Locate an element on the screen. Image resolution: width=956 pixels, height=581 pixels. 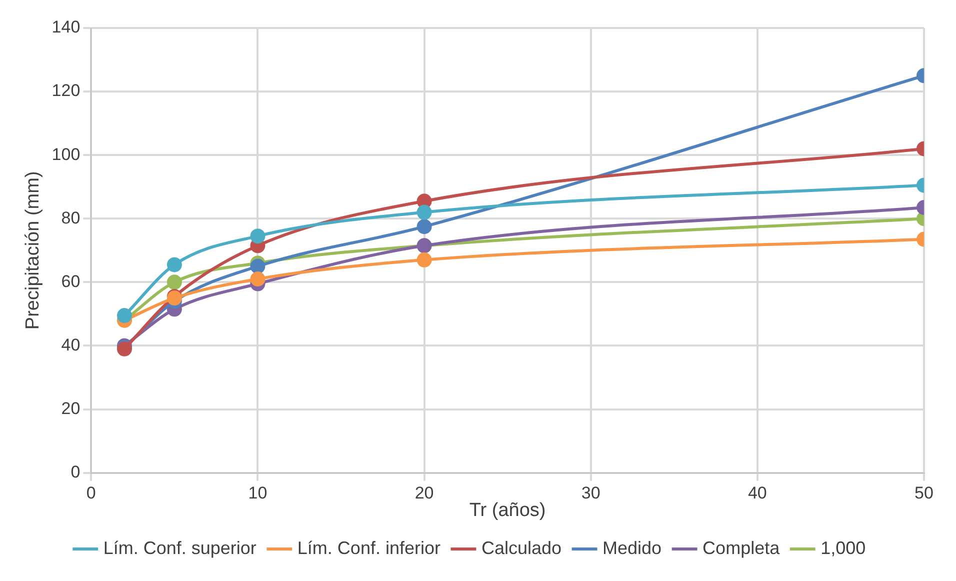
x-tick-label: 30 is located at coordinates (590, 493).